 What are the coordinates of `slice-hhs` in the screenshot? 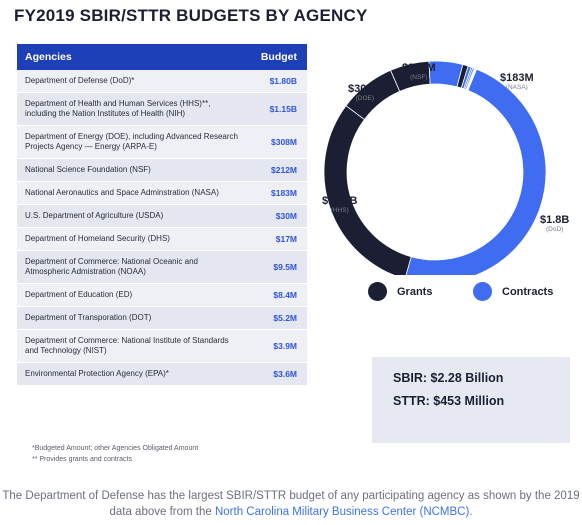 It's located at (367, 190).